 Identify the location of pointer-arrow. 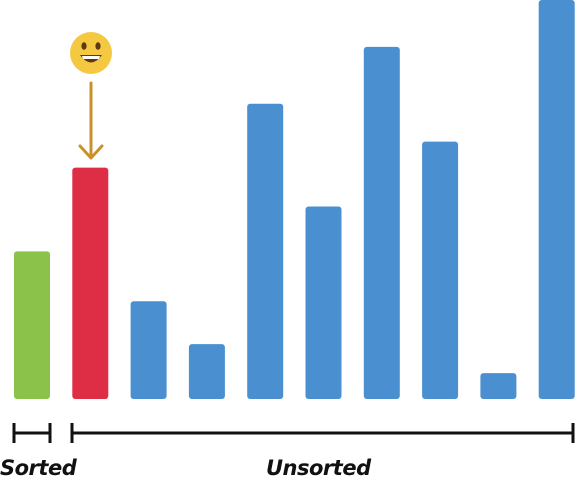
(91, 120).